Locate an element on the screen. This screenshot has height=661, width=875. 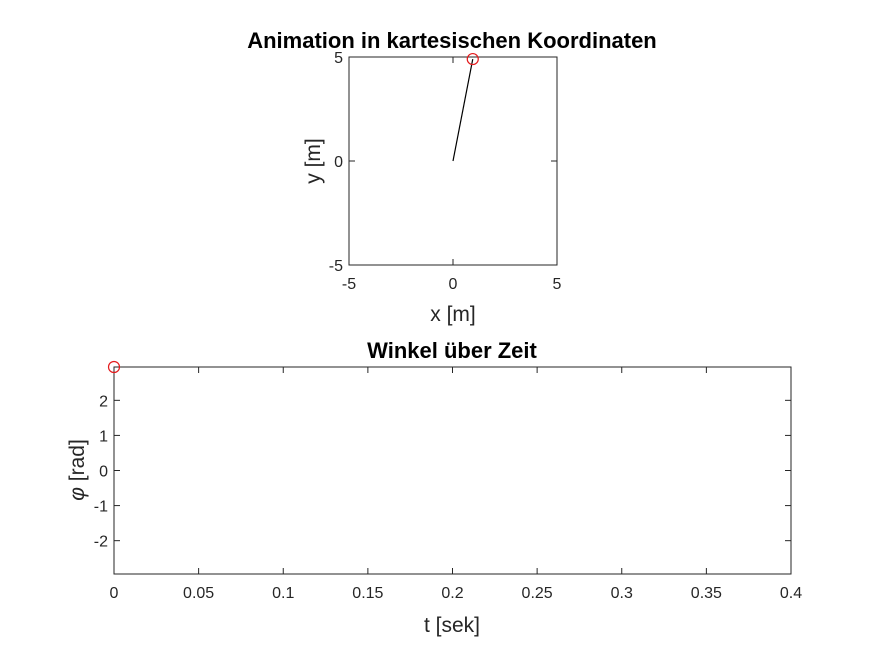
angle-y-tick-label-4: 2 is located at coordinates (103, 401).